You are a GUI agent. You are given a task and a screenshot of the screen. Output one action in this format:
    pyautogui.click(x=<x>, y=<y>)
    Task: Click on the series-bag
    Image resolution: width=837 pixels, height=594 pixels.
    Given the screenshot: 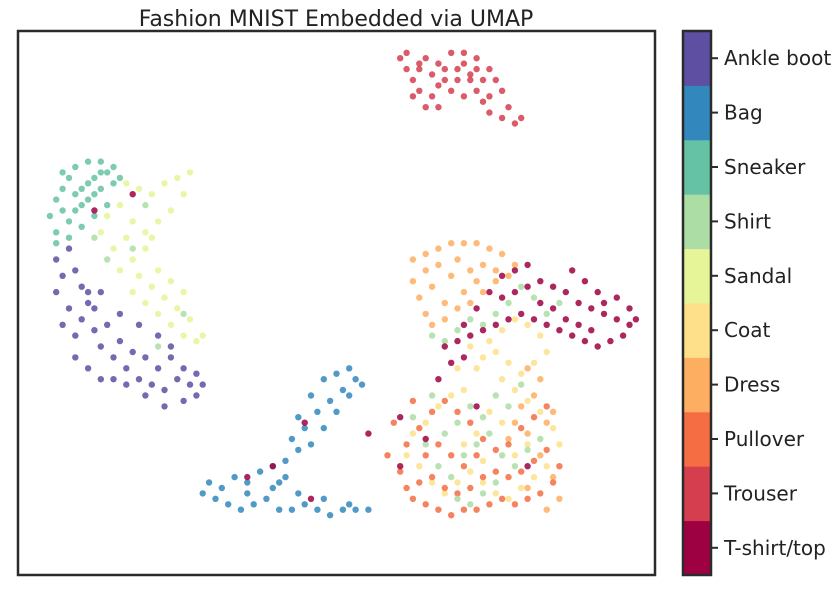 What is the action you would take?
    pyautogui.click(x=285, y=442)
    